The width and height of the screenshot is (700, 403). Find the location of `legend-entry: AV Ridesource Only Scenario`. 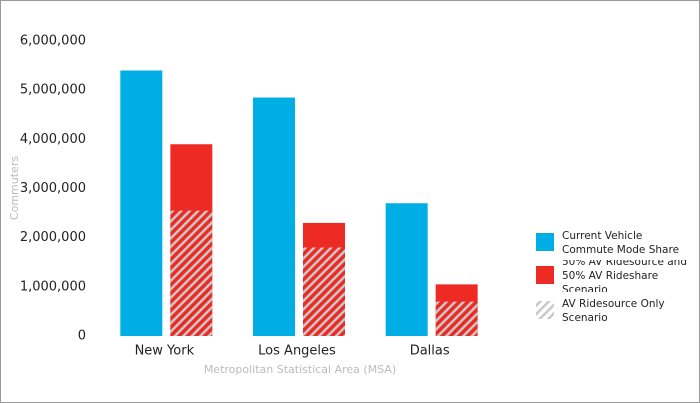

legend-entry: AV Ridesource Only Scenario is located at coordinates (613, 311).